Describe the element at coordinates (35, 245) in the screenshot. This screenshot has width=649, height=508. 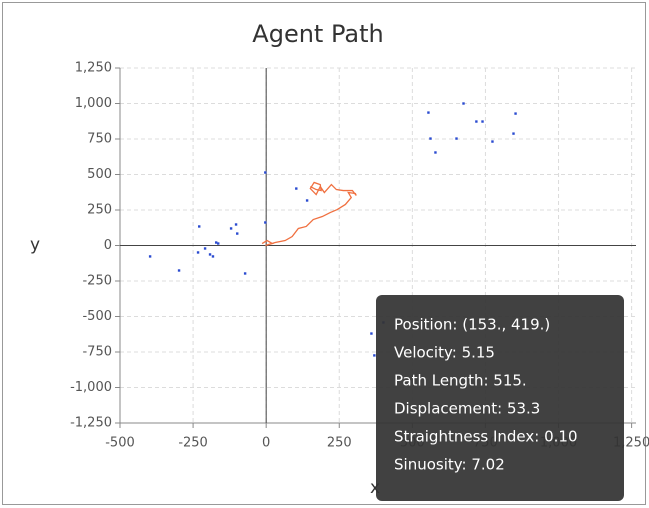
I see `y-axis-label: y` at that location.